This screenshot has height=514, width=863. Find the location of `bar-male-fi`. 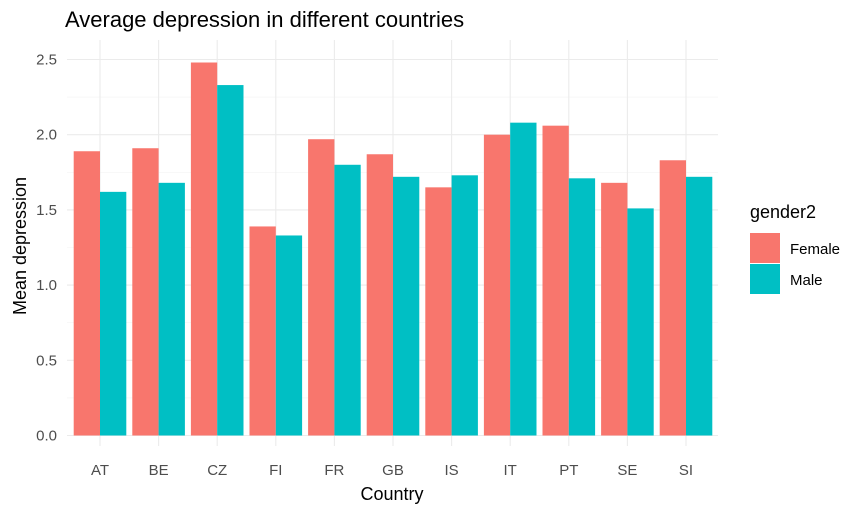

bar-male-fi is located at coordinates (289, 335).